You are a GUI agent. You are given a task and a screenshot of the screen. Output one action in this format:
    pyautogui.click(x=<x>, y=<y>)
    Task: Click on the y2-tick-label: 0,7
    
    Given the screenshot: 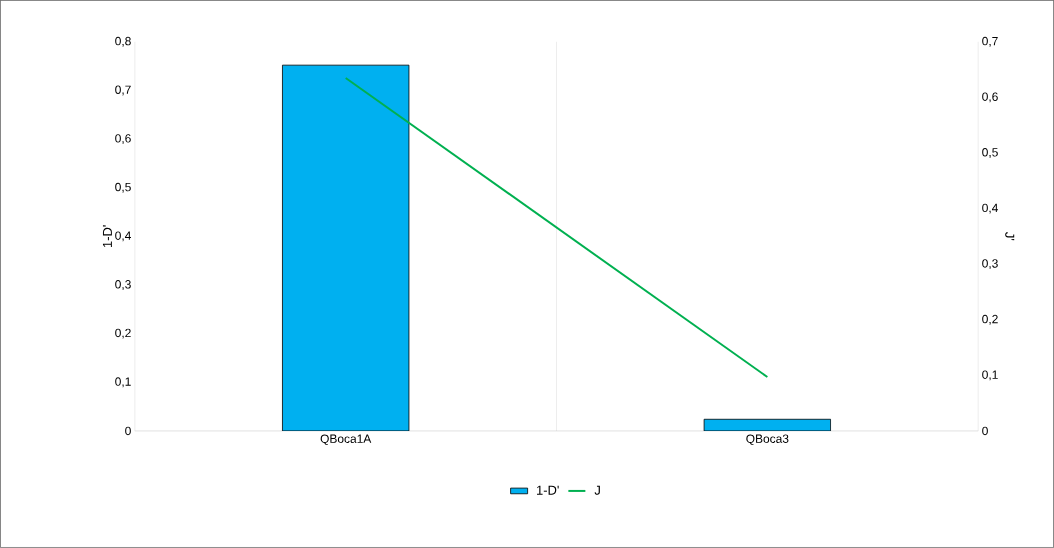 What is the action you would take?
    pyautogui.click(x=990, y=41)
    